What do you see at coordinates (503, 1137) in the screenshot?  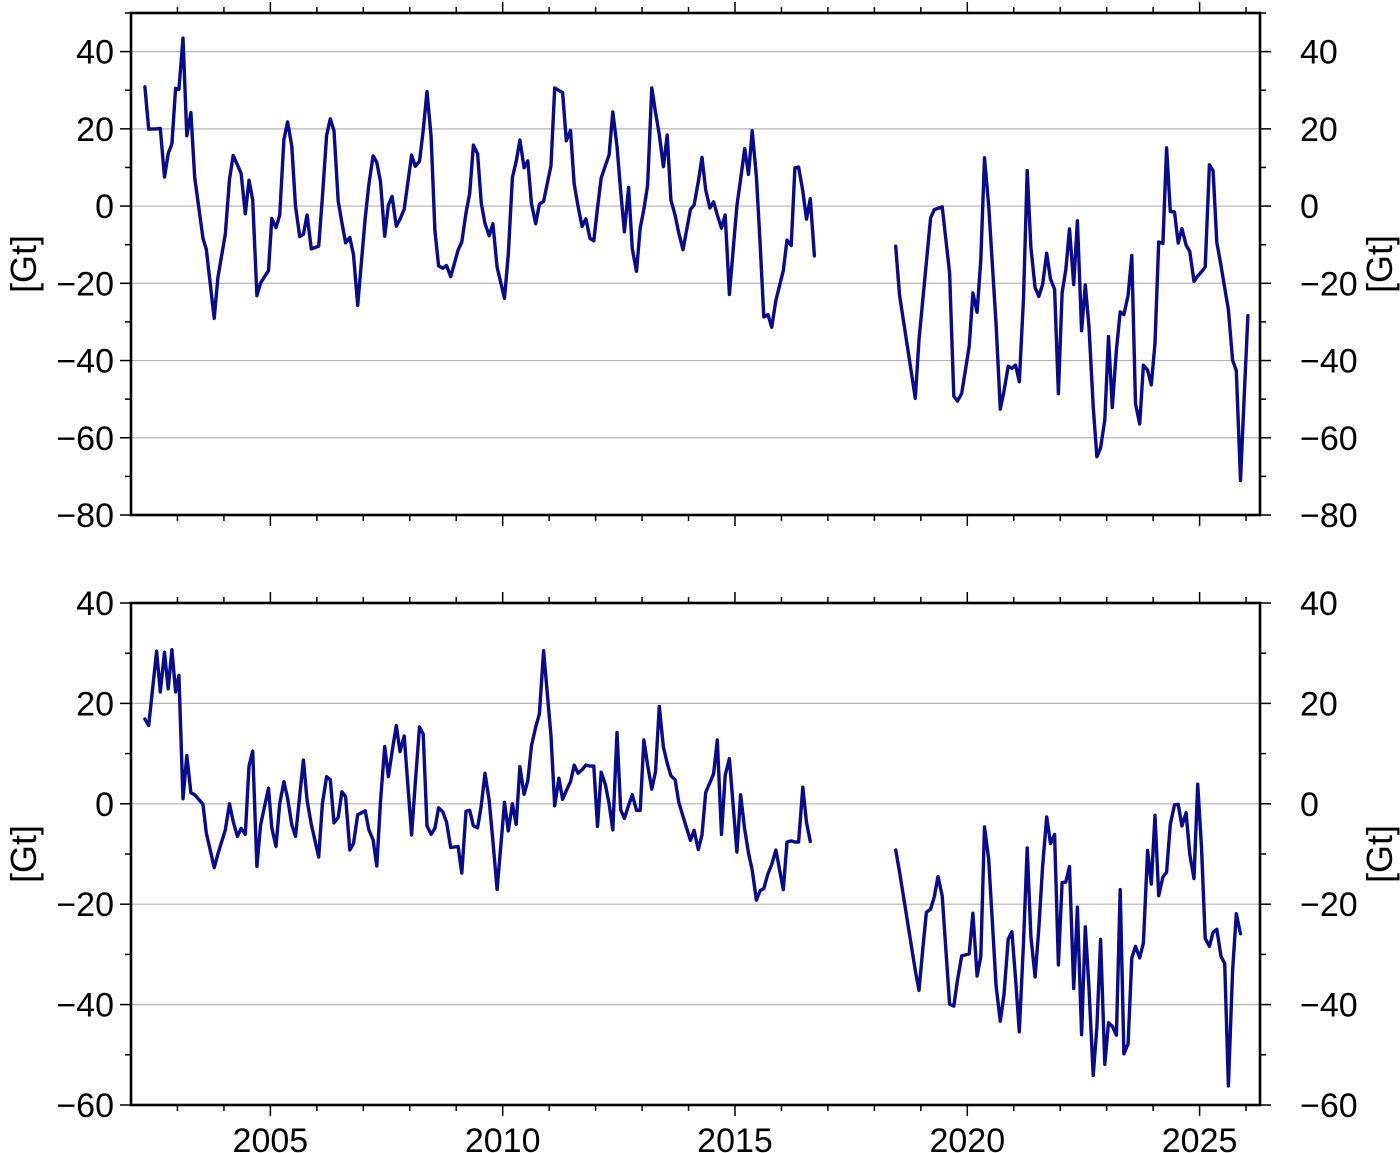 I see `x-tick-label: 2010` at bounding box center [503, 1137].